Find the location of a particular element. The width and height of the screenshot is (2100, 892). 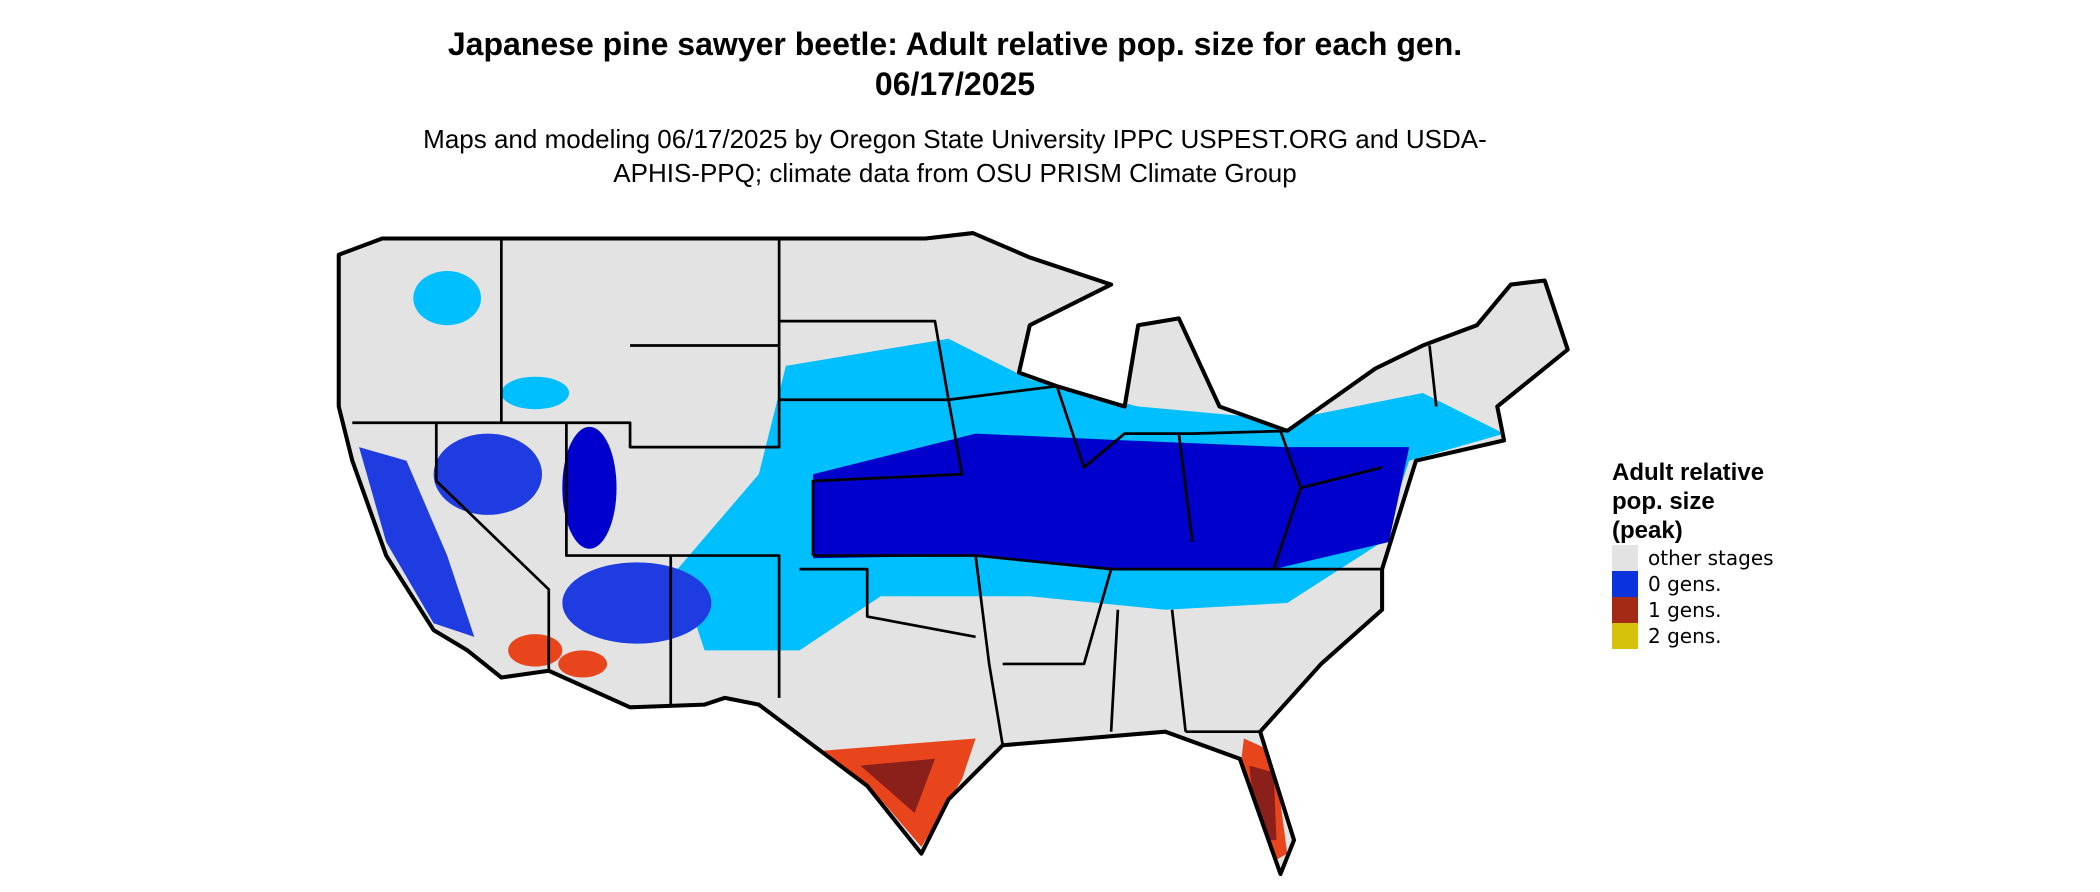

legend-label: 1 gens. is located at coordinates (1685, 610).